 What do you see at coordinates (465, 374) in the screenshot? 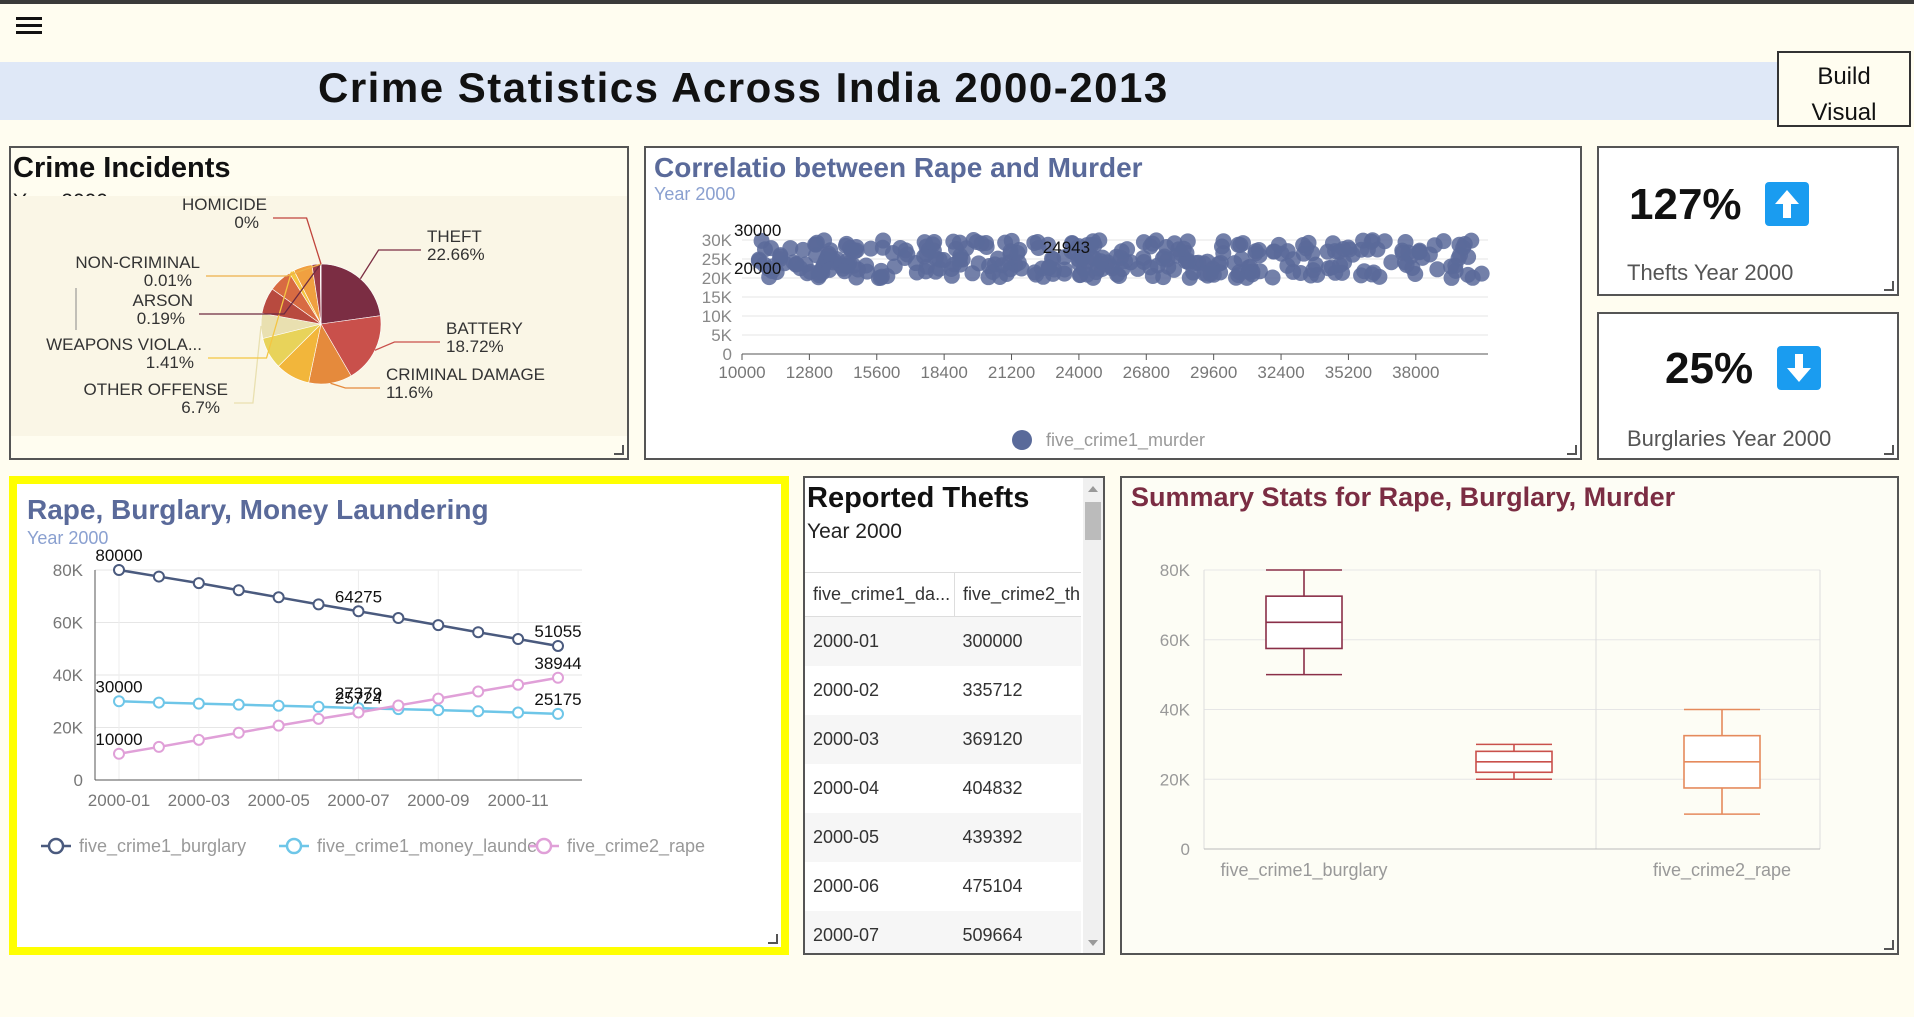
I see `pie-label: CRIMINAL DAMAGE` at bounding box center [465, 374].